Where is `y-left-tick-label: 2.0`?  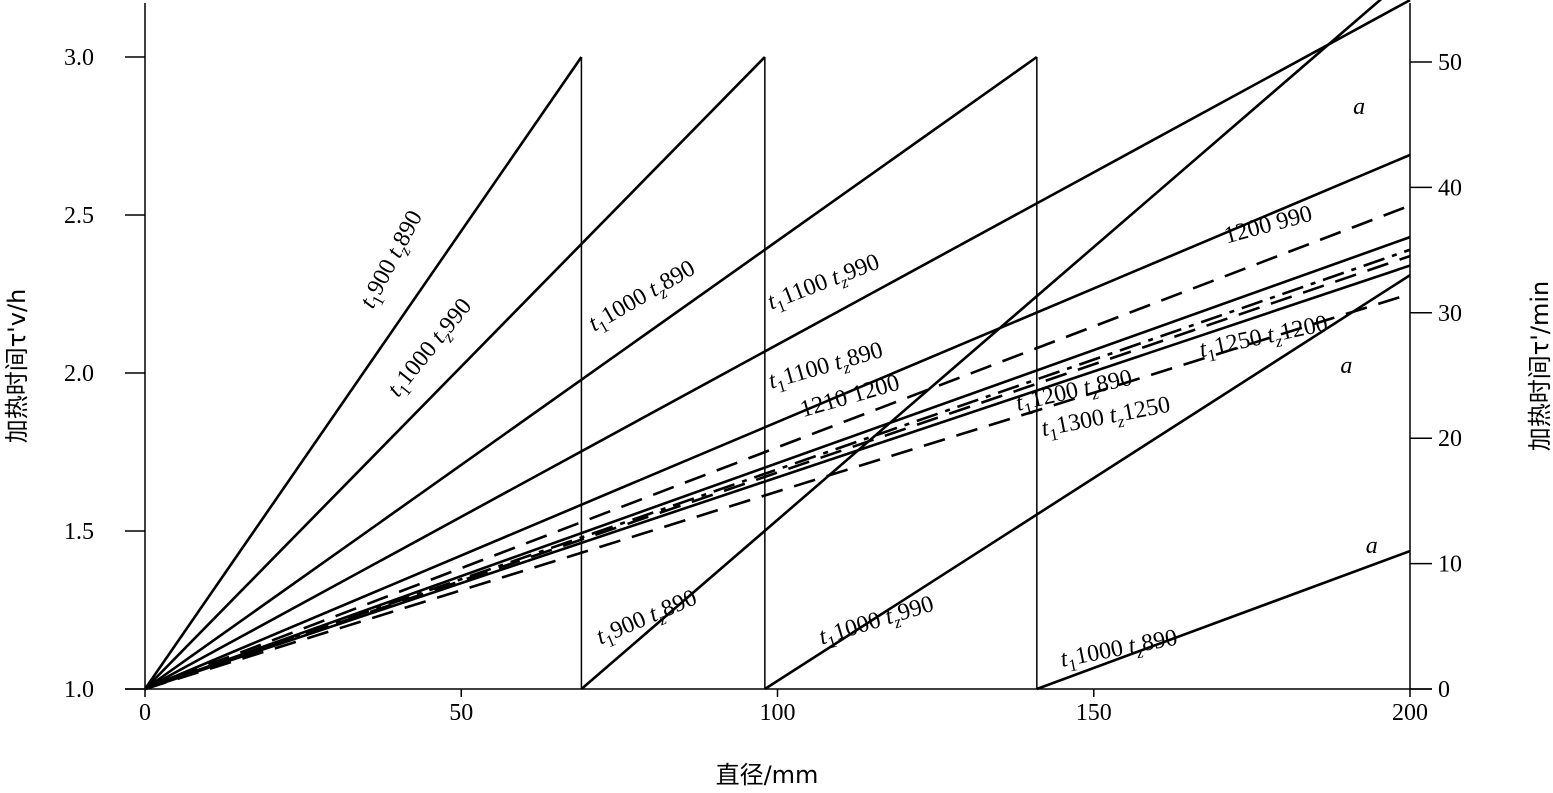
y-left-tick-label: 2.0 is located at coordinates (79, 374).